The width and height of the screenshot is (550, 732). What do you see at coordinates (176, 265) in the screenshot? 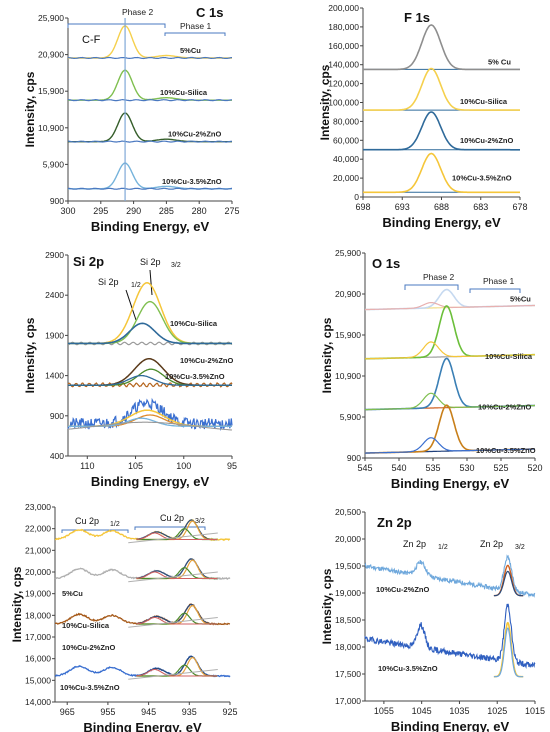
I see `label-2p3-2-sub: 3/2` at bounding box center [176, 265].